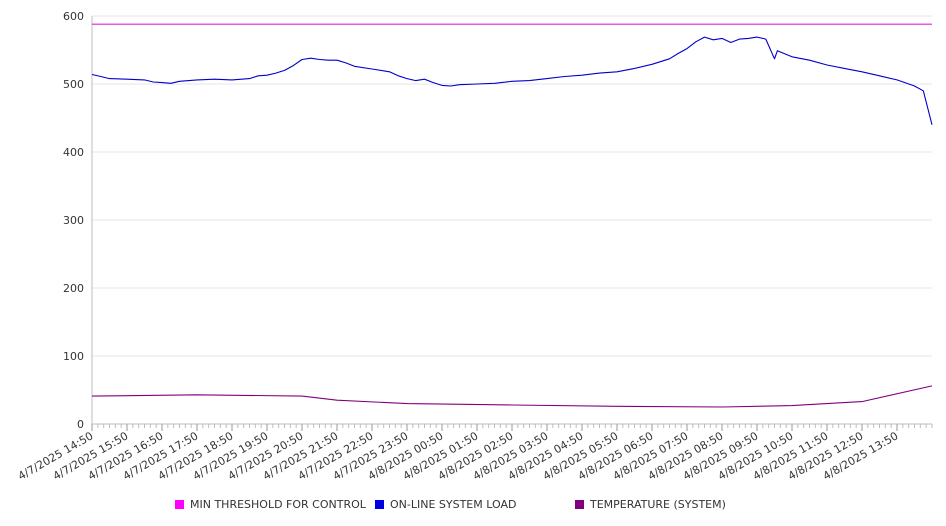 Image resolution: width=946 pixels, height=526 pixels. Describe the element at coordinates (278, 504) in the screenshot. I see `legend-label-min-threshold: MIN THRESHOLD FOR CONTROL` at that location.